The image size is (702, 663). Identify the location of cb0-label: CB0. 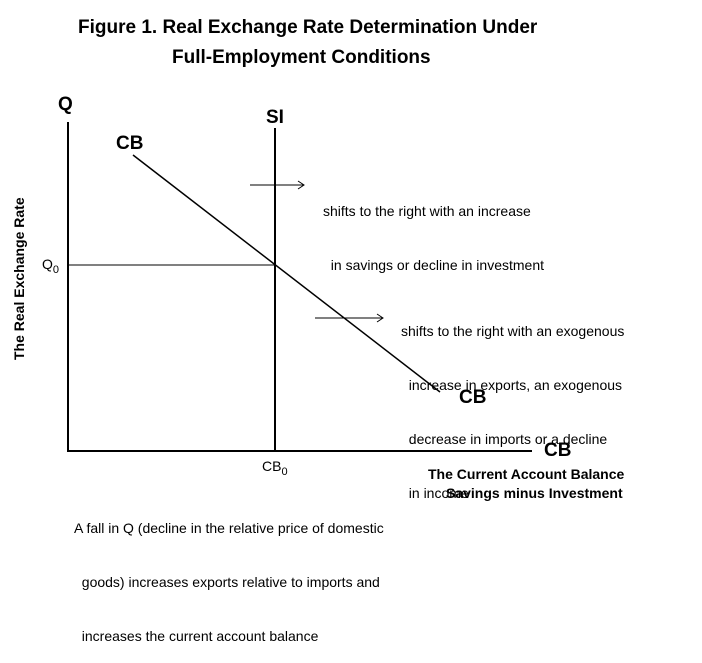
(275, 468).